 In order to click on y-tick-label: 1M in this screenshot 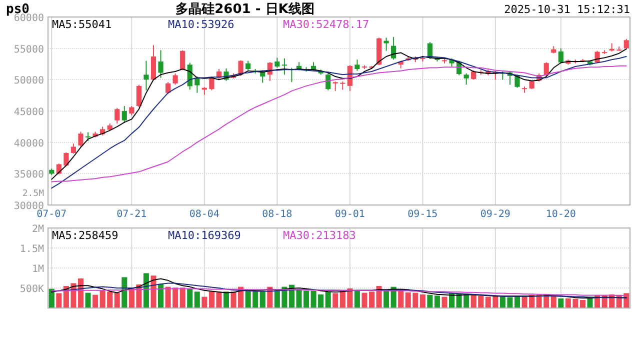, I will do `click(38, 269)`.